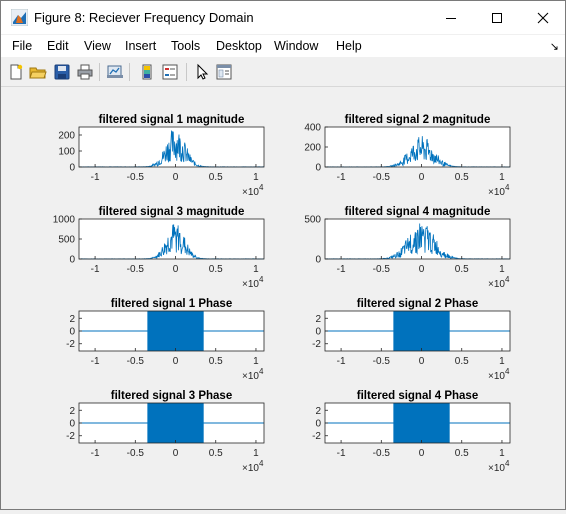 The image size is (566, 514). Describe the element at coordinates (418, 212) in the screenshot. I see `subplot-title: filtered signal 4 magnitude` at that location.